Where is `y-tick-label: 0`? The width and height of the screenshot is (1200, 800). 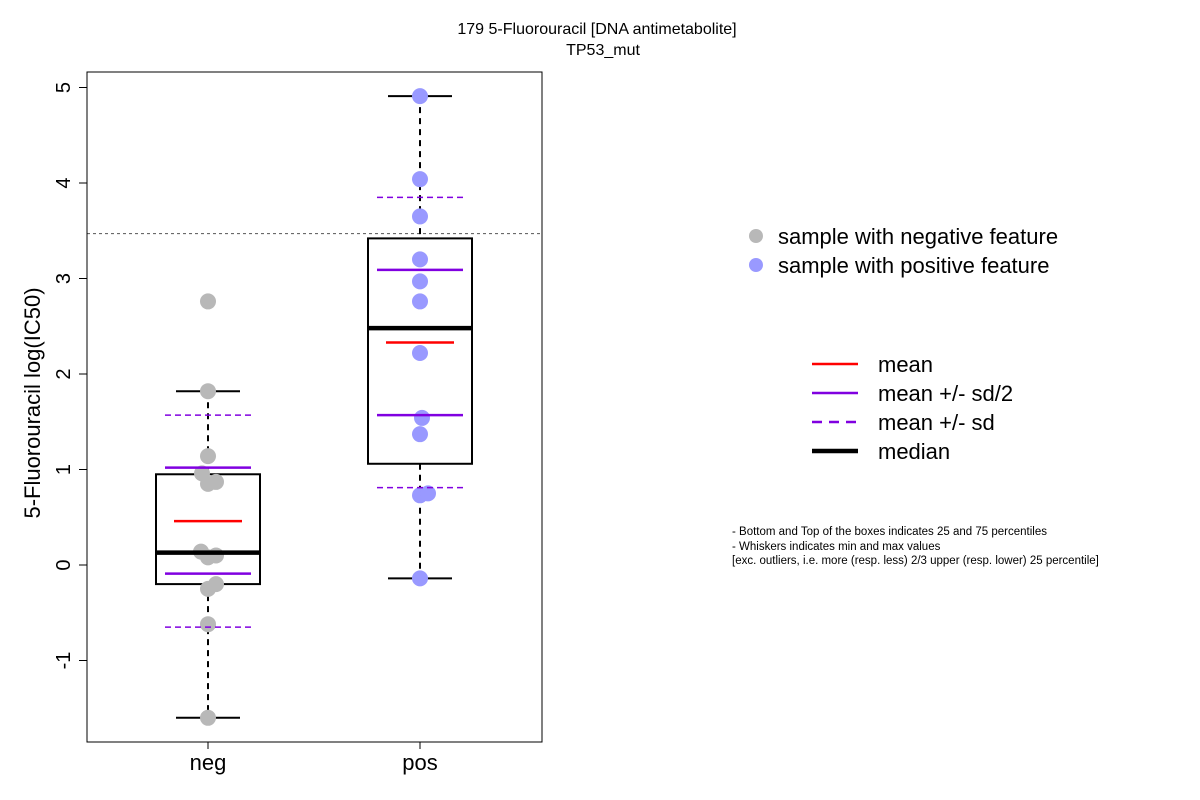 y-tick-label: 0 is located at coordinates (64, 564).